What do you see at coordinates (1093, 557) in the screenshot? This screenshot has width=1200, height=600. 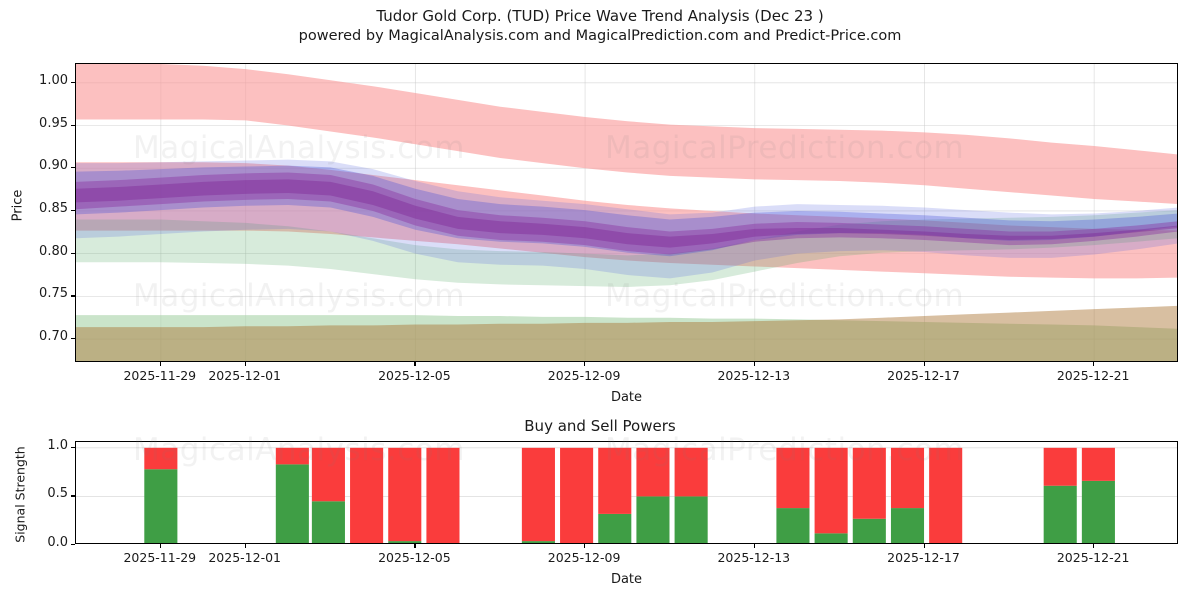 I see `power-xtick-label: 2025-12-21` at bounding box center [1093, 557].